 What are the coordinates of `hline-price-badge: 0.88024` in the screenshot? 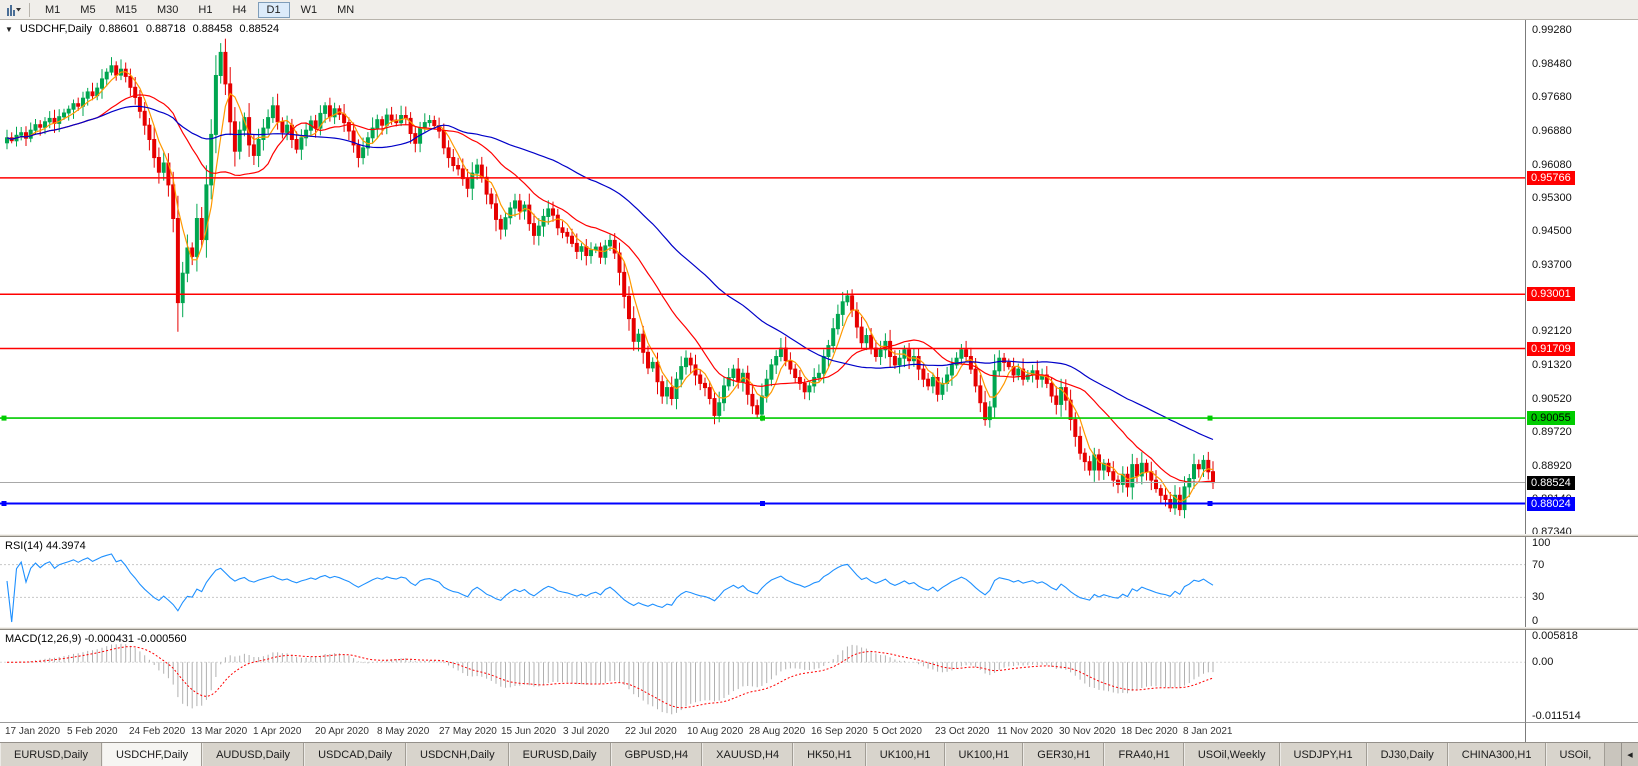 It's located at (1551, 503).